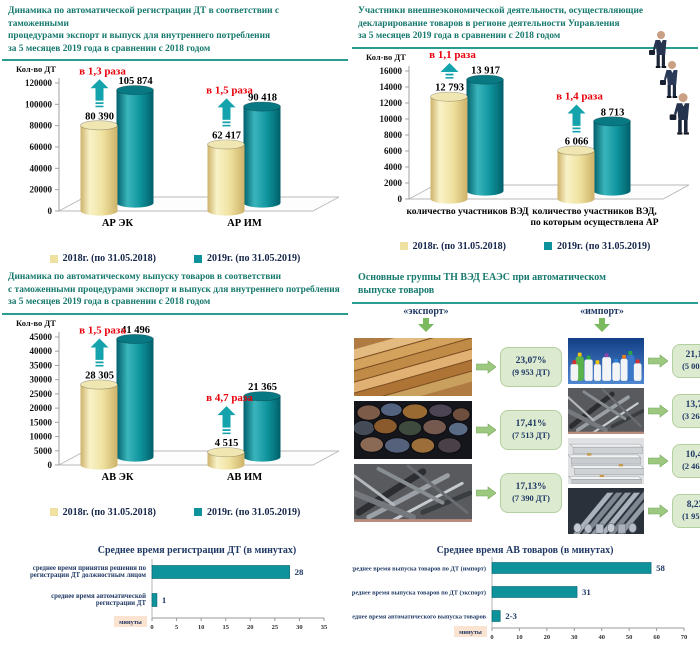 This screenshot has height=653, width=700. Describe the element at coordinates (686, 360) in the screenshot. I see `percent-box: 21,12%(5 007 ДТ)` at that location.